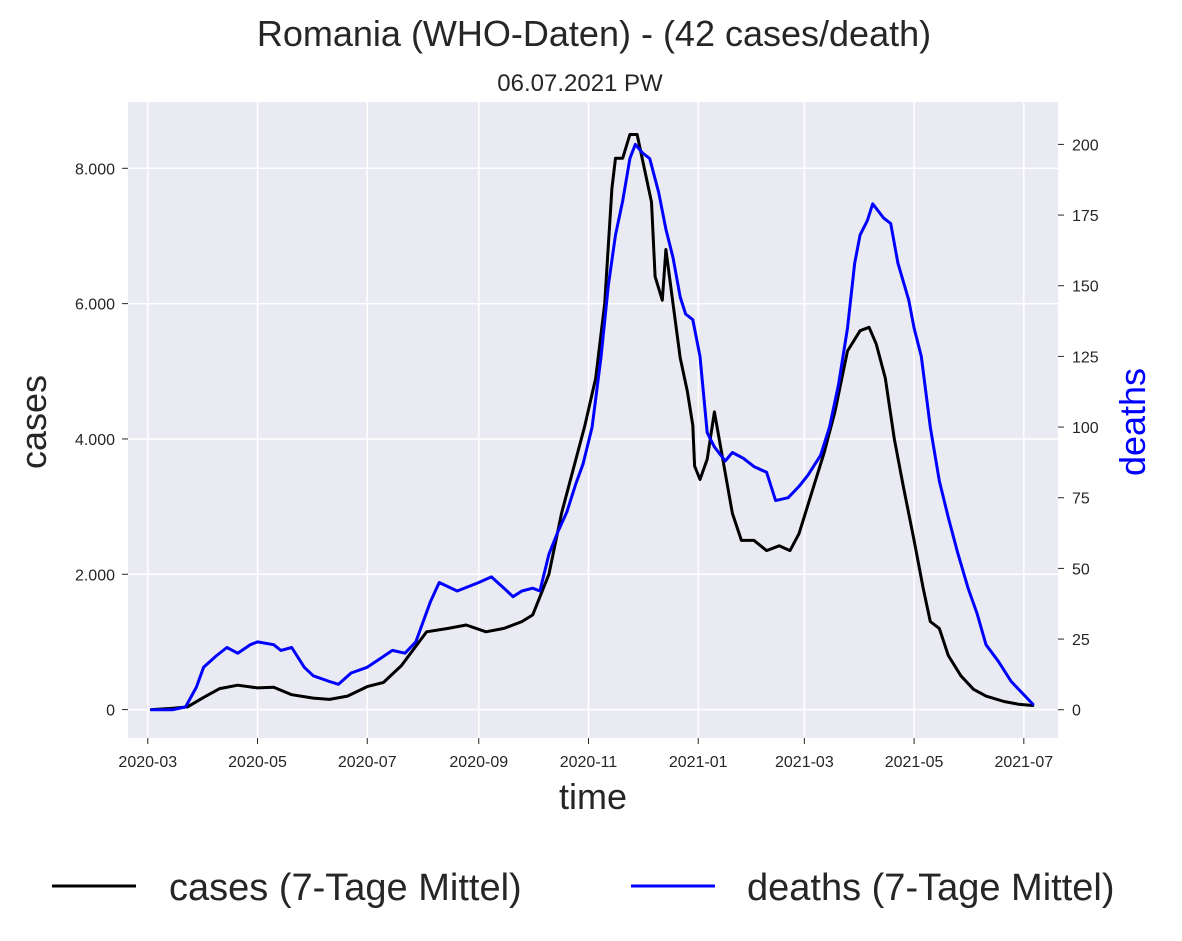 This screenshot has height=941, width=1182. Describe the element at coordinates (1023, 762) in the screenshot. I see `x-tick-label: 2021-07` at that location.